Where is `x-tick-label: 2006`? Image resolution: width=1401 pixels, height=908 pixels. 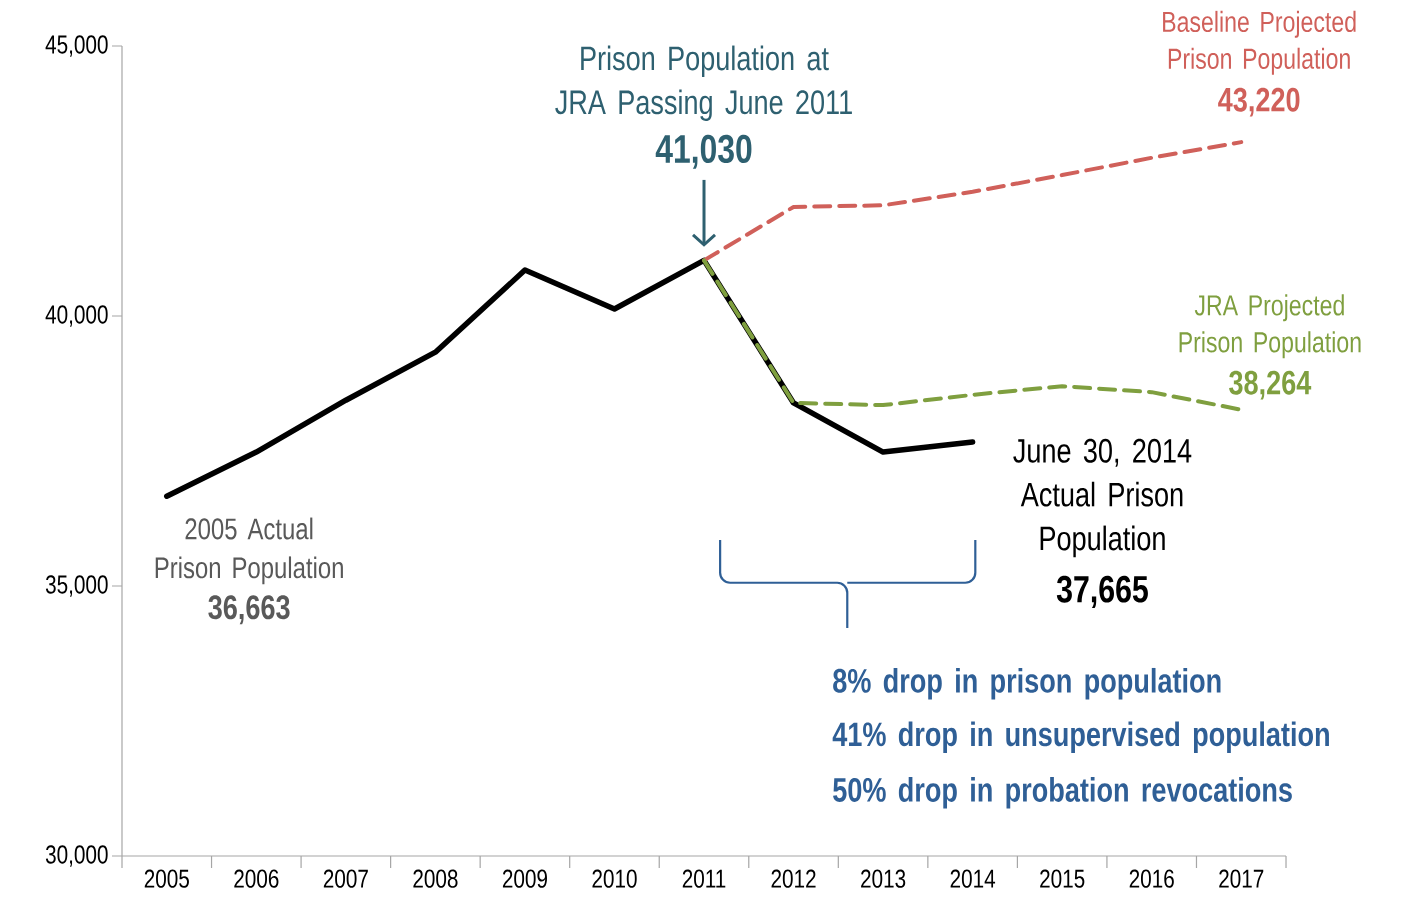 x-tick-label: 2006 is located at coordinates (256, 878).